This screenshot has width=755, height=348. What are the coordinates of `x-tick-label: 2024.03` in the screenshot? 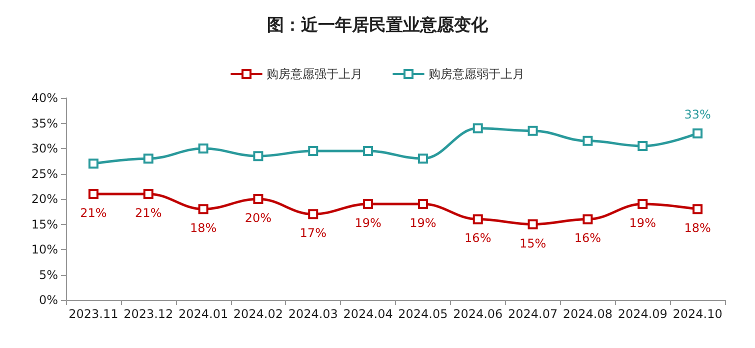 It's located at (313, 314).